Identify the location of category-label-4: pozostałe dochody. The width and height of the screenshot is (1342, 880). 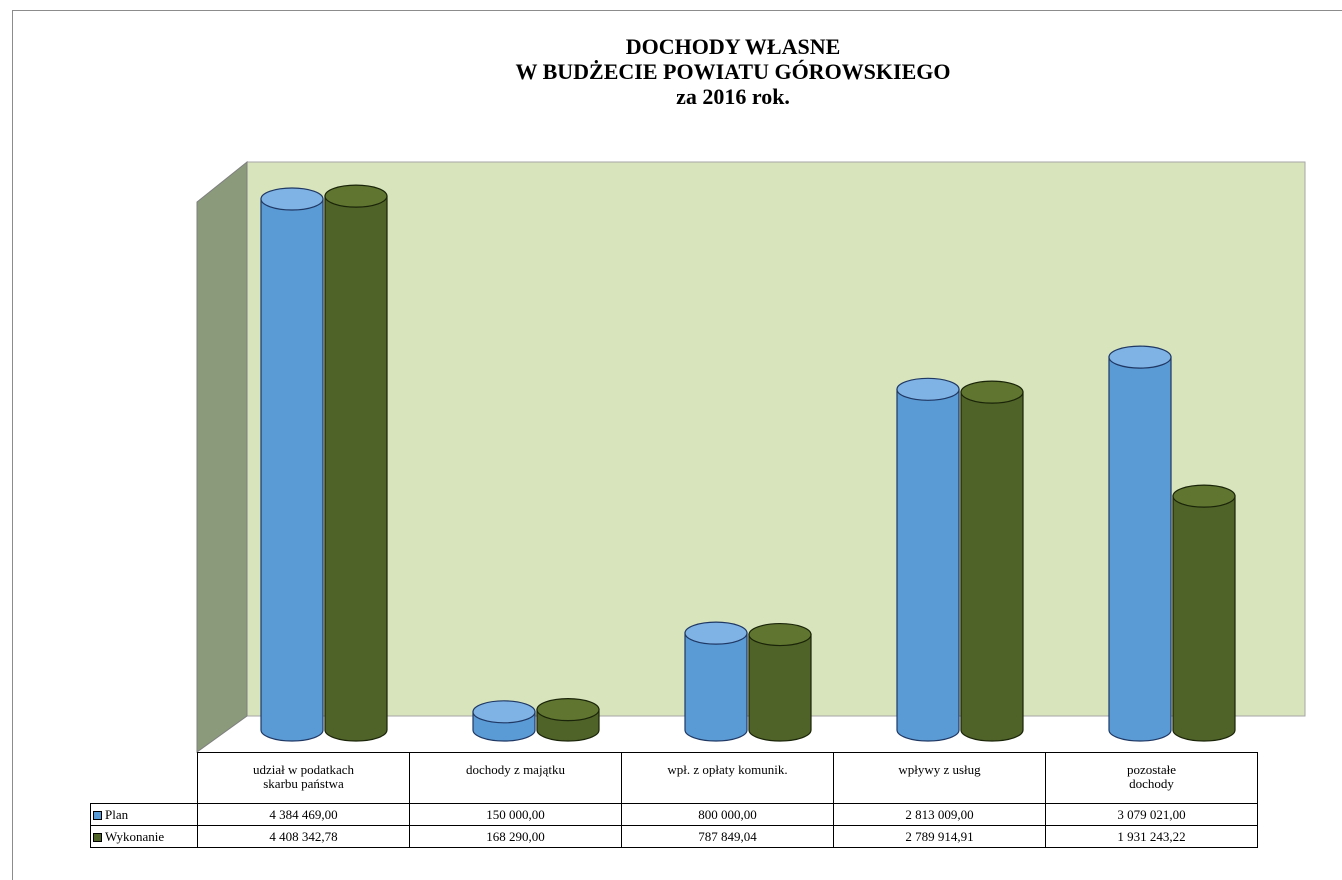
(1151, 778).